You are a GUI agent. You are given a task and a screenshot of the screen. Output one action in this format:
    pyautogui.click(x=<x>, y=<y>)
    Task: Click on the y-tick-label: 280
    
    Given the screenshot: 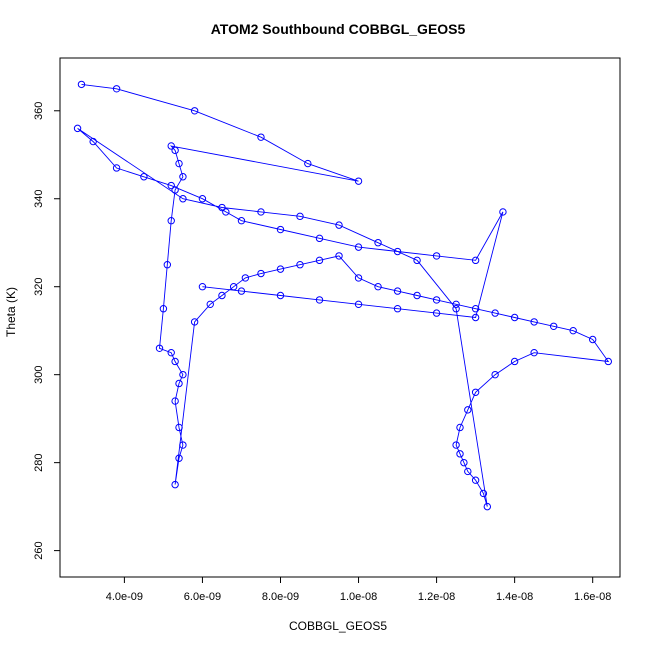 What is the action you would take?
    pyautogui.click(x=39, y=462)
    